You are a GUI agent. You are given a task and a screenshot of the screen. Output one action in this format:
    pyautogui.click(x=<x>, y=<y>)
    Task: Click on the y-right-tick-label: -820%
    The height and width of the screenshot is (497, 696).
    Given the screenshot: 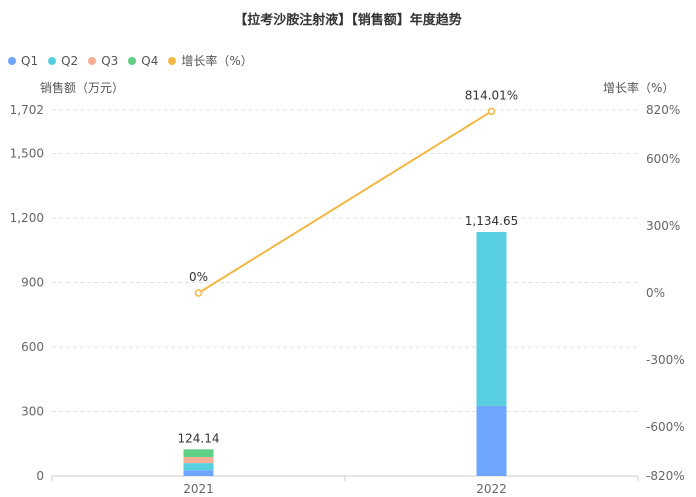 What is the action you would take?
    pyautogui.click(x=665, y=476)
    